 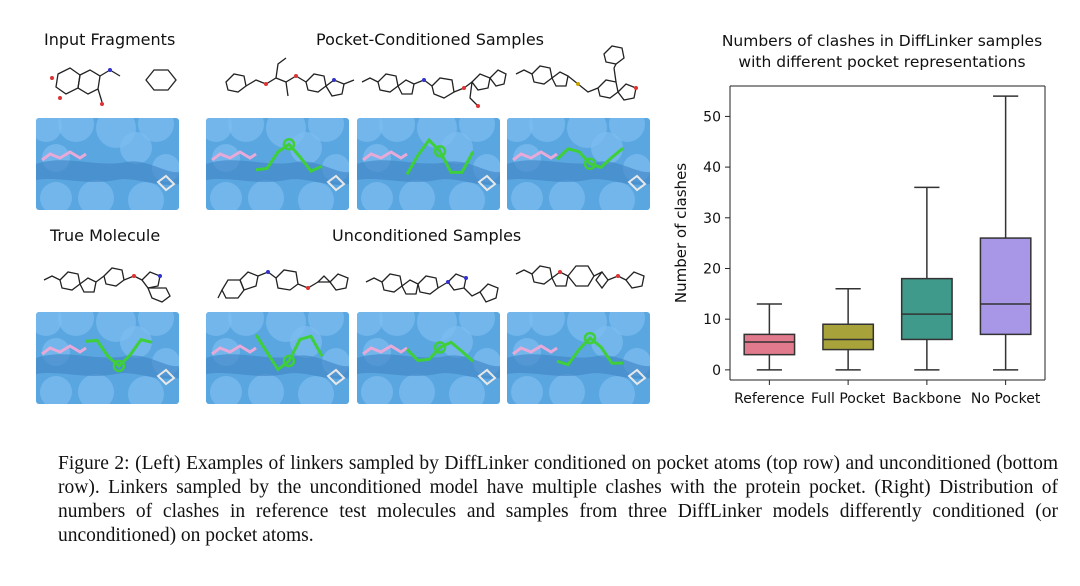 What do you see at coordinates (110, 39) in the screenshot?
I see `input-fragments-title: Input Fragments` at bounding box center [110, 39].